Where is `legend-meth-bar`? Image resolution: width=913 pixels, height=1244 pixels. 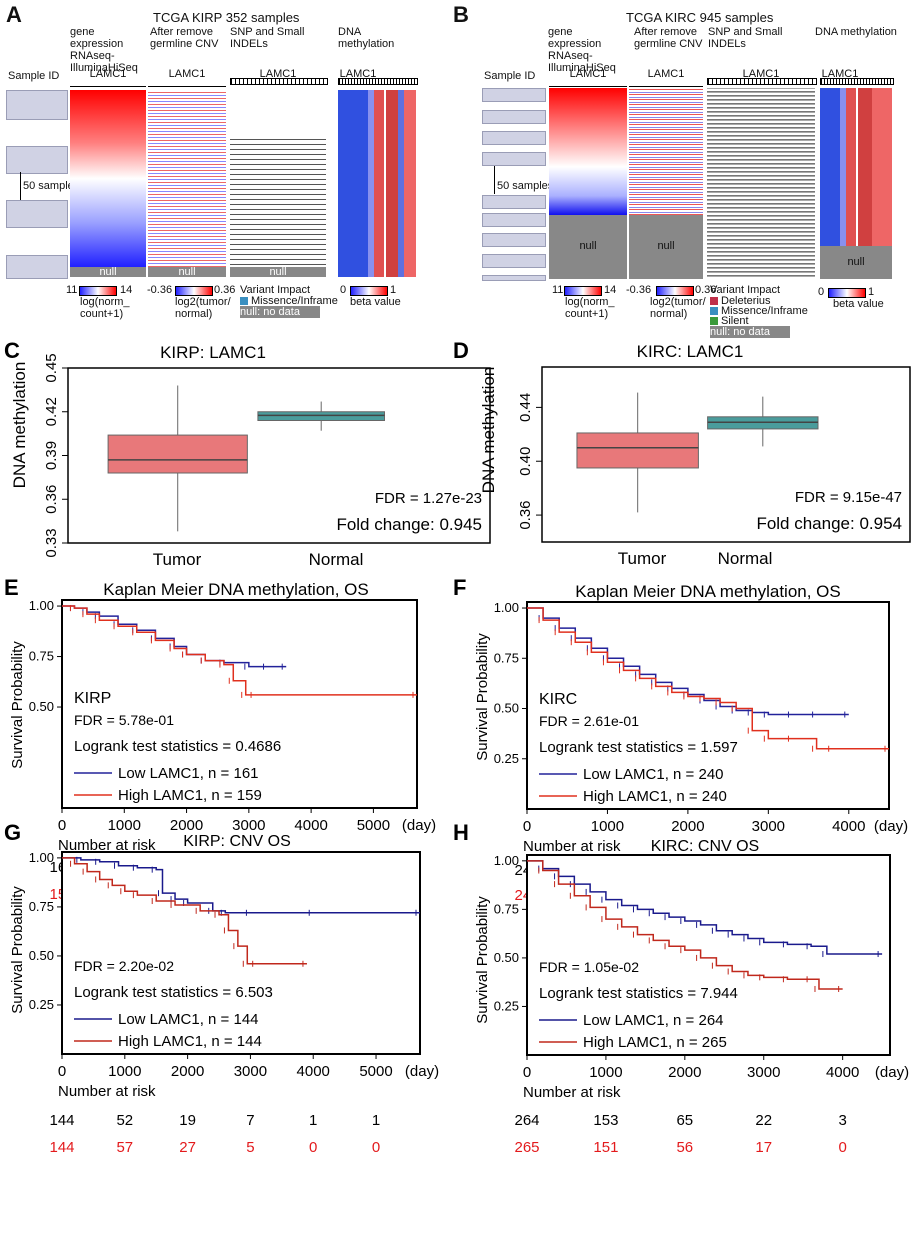
legend-meth-bar is located at coordinates (369, 291).